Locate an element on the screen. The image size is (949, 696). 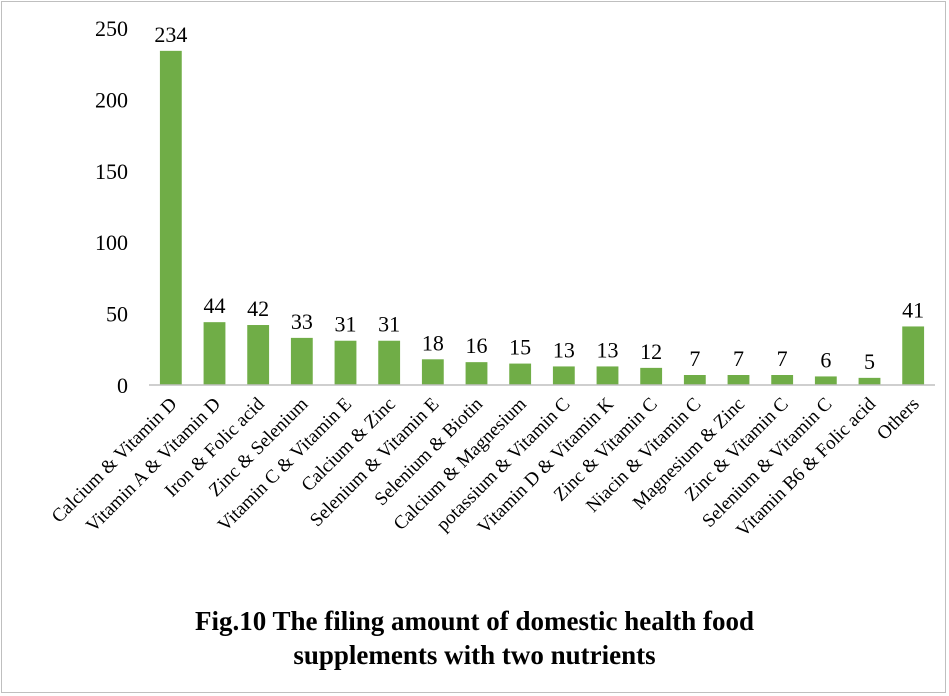
bar-value-label: 42 is located at coordinates (258, 308).